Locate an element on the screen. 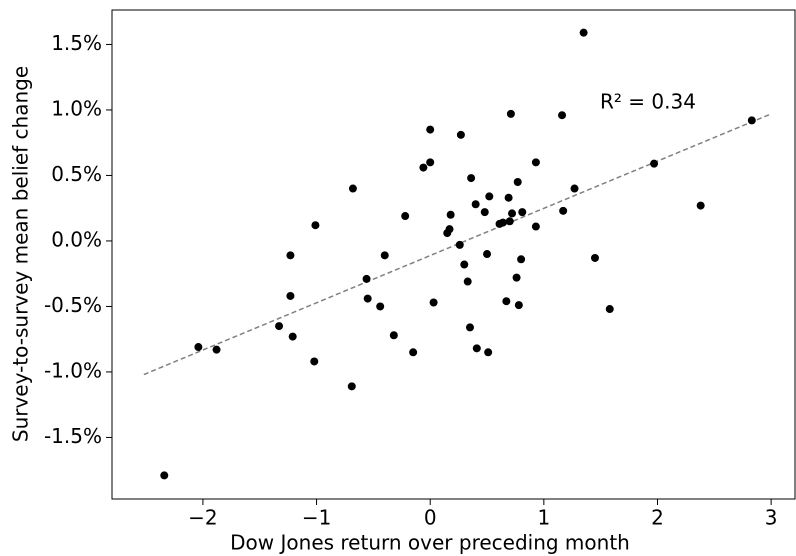 The width and height of the screenshot is (796, 556). y-tick-label: -1.0% is located at coordinates (73, 370).